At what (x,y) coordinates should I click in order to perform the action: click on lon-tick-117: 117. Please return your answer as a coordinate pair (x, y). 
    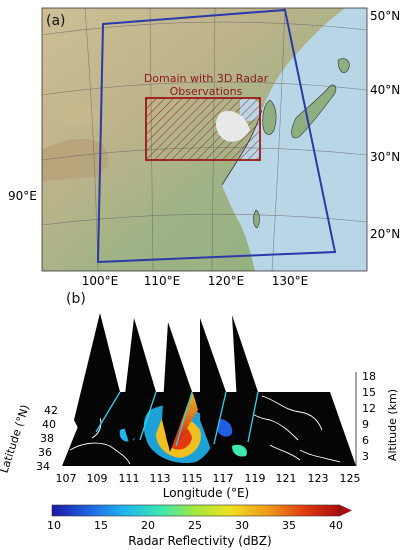
    Looking at the image, I should click on (223, 478).